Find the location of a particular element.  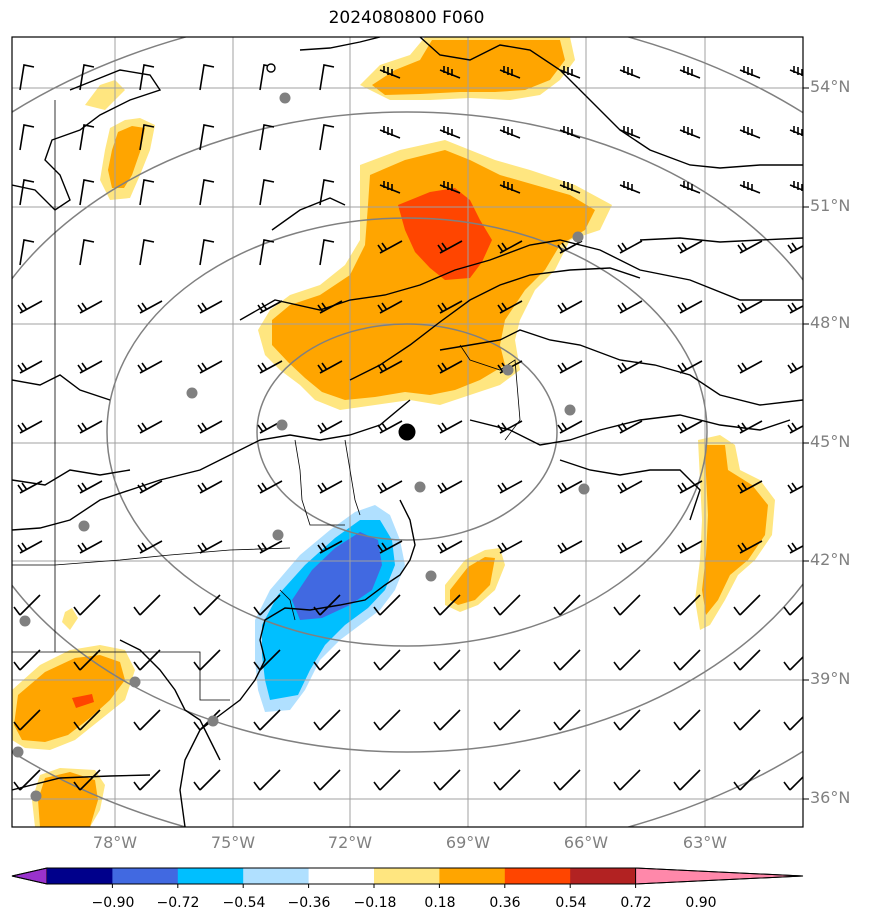

lat-label-51: 51°N is located at coordinates (830, 205).